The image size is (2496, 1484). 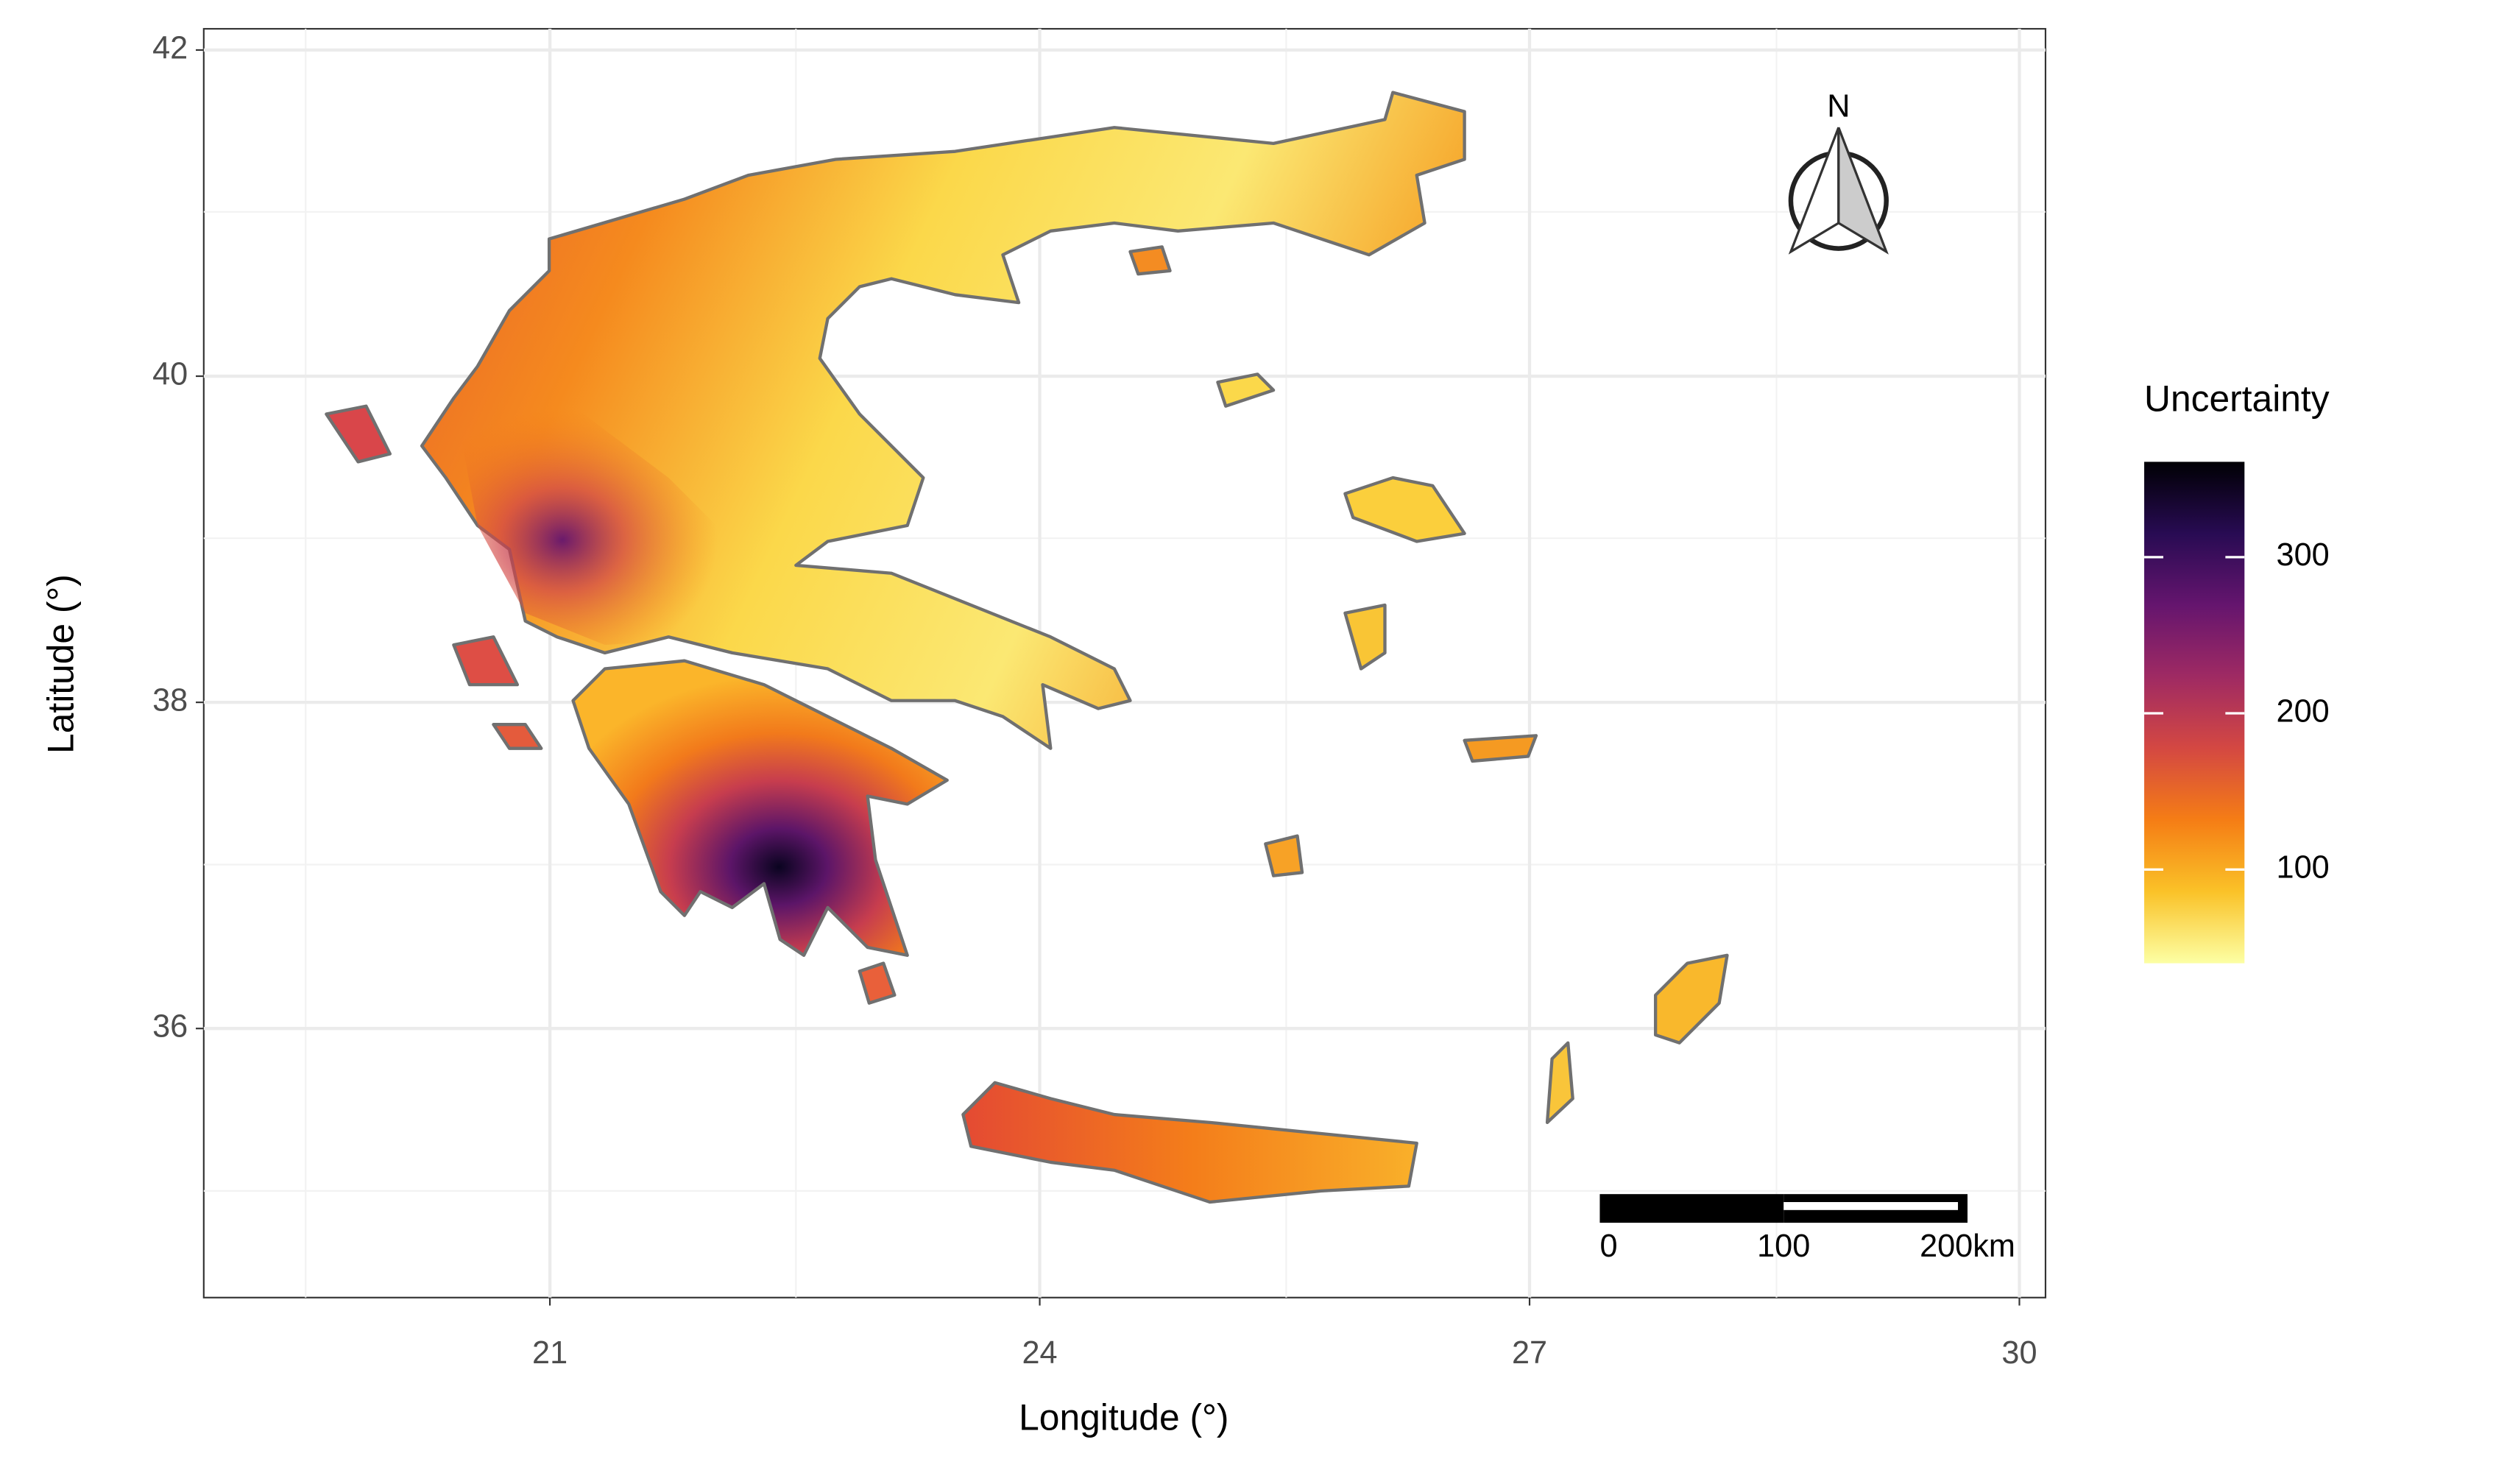 I want to click on y-tick-label: 38, so click(x=170, y=700).